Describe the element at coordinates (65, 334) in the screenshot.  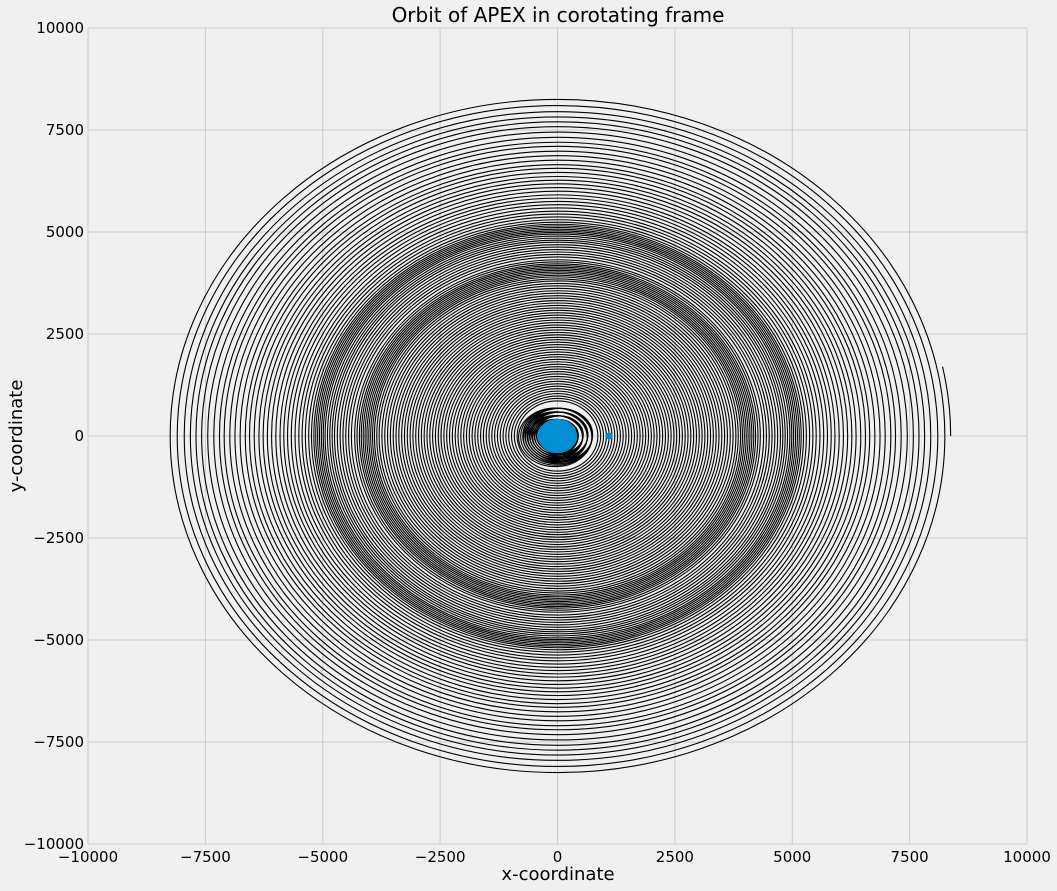
I see `y-tick-label: 2500` at that location.